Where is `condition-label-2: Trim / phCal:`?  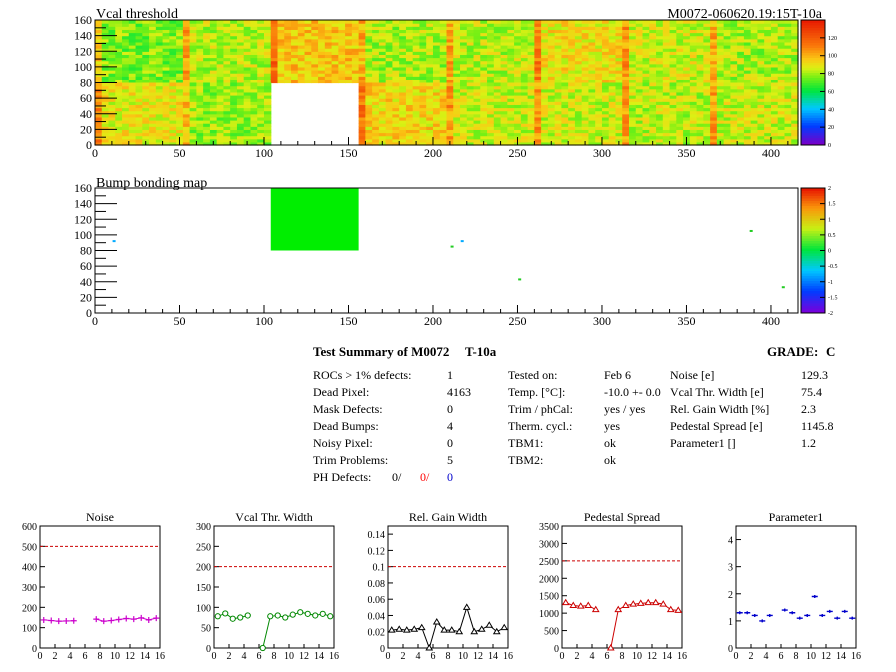
condition-label-2: Trim / phCal: is located at coordinates (540, 409).